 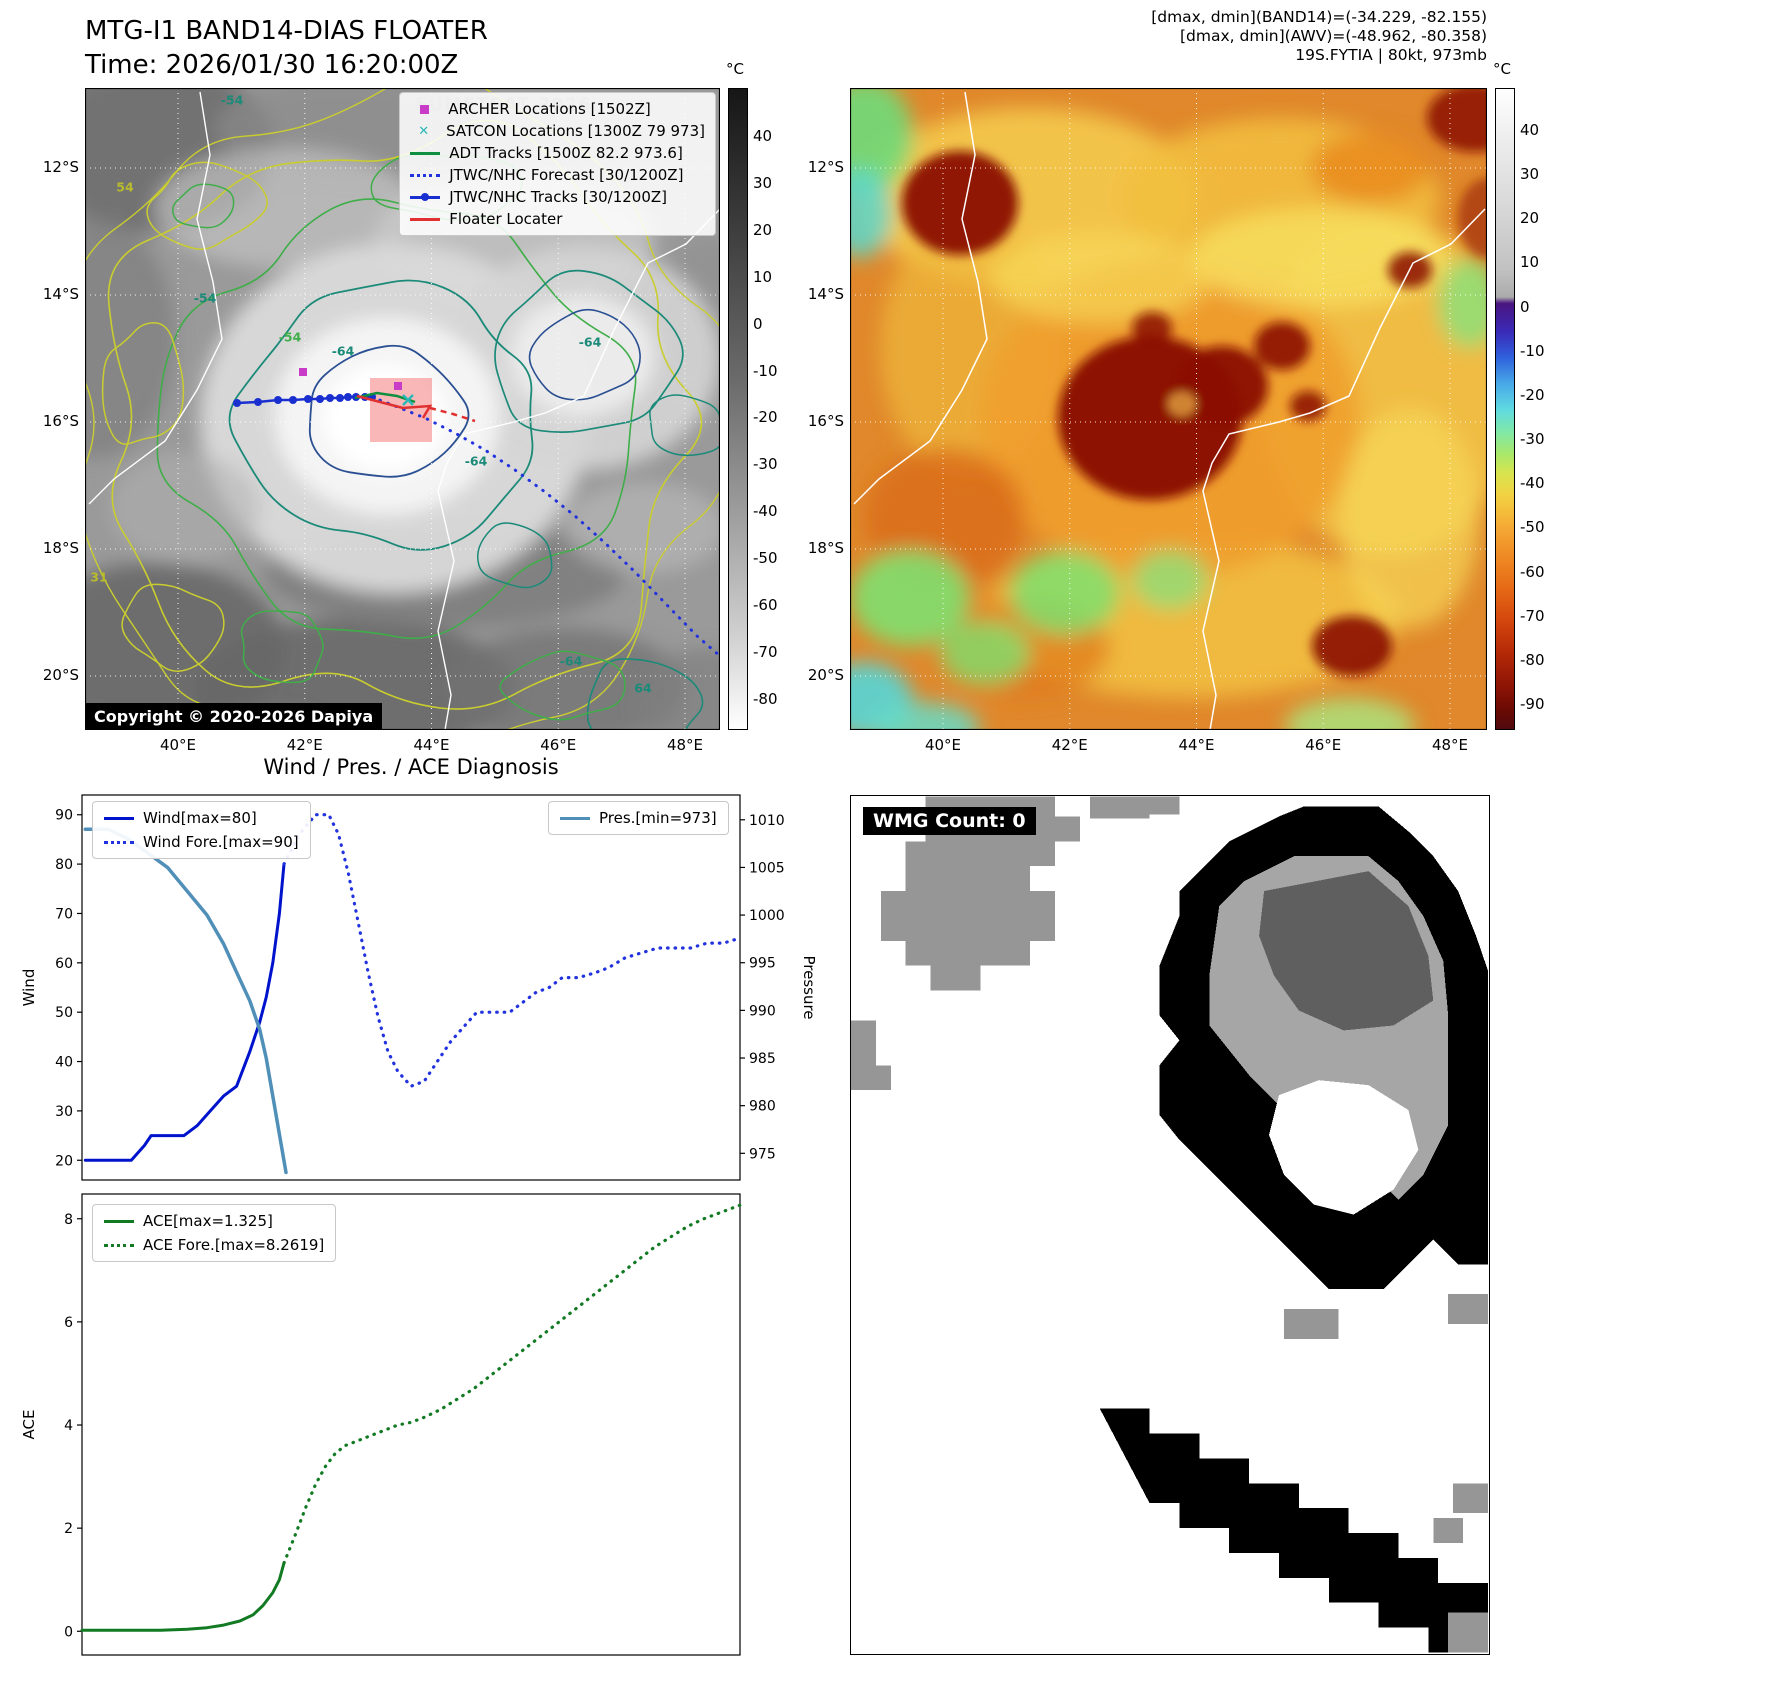 What do you see at coordinates (1450, 745) in the screenshot?
I see `x-axis-tick-label: 48°E` at bounding box center [1450, 745].